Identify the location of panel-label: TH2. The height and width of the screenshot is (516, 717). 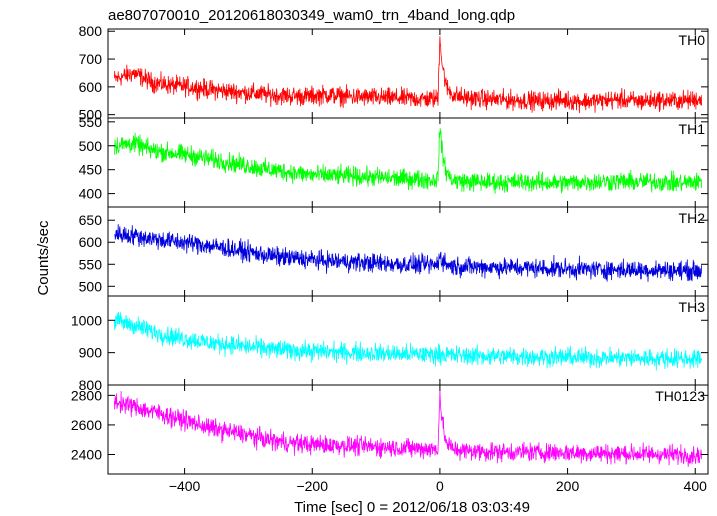
(692, 218).